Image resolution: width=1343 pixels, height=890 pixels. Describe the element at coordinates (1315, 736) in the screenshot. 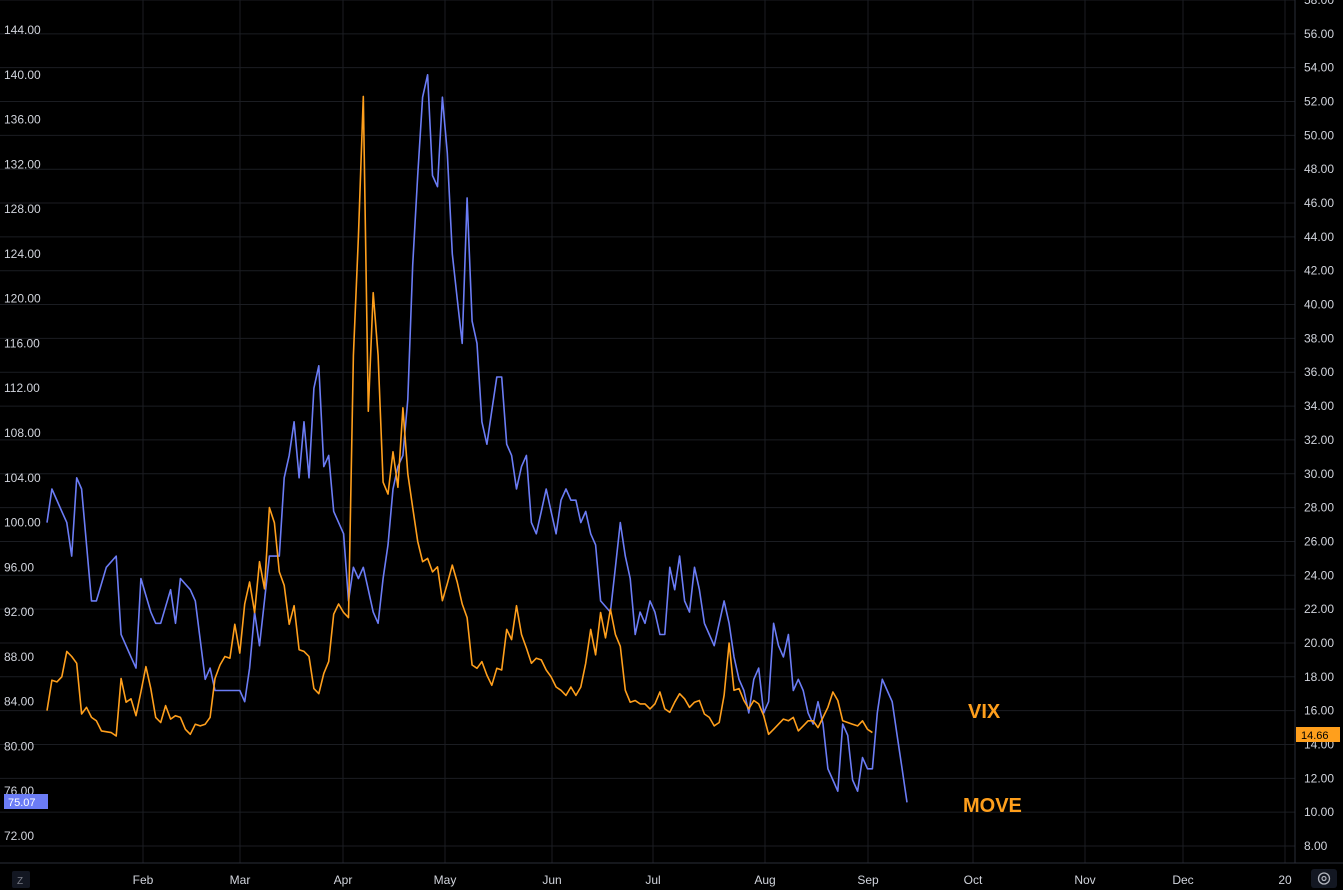

I see `last-value-vix: 14.66` at that location.